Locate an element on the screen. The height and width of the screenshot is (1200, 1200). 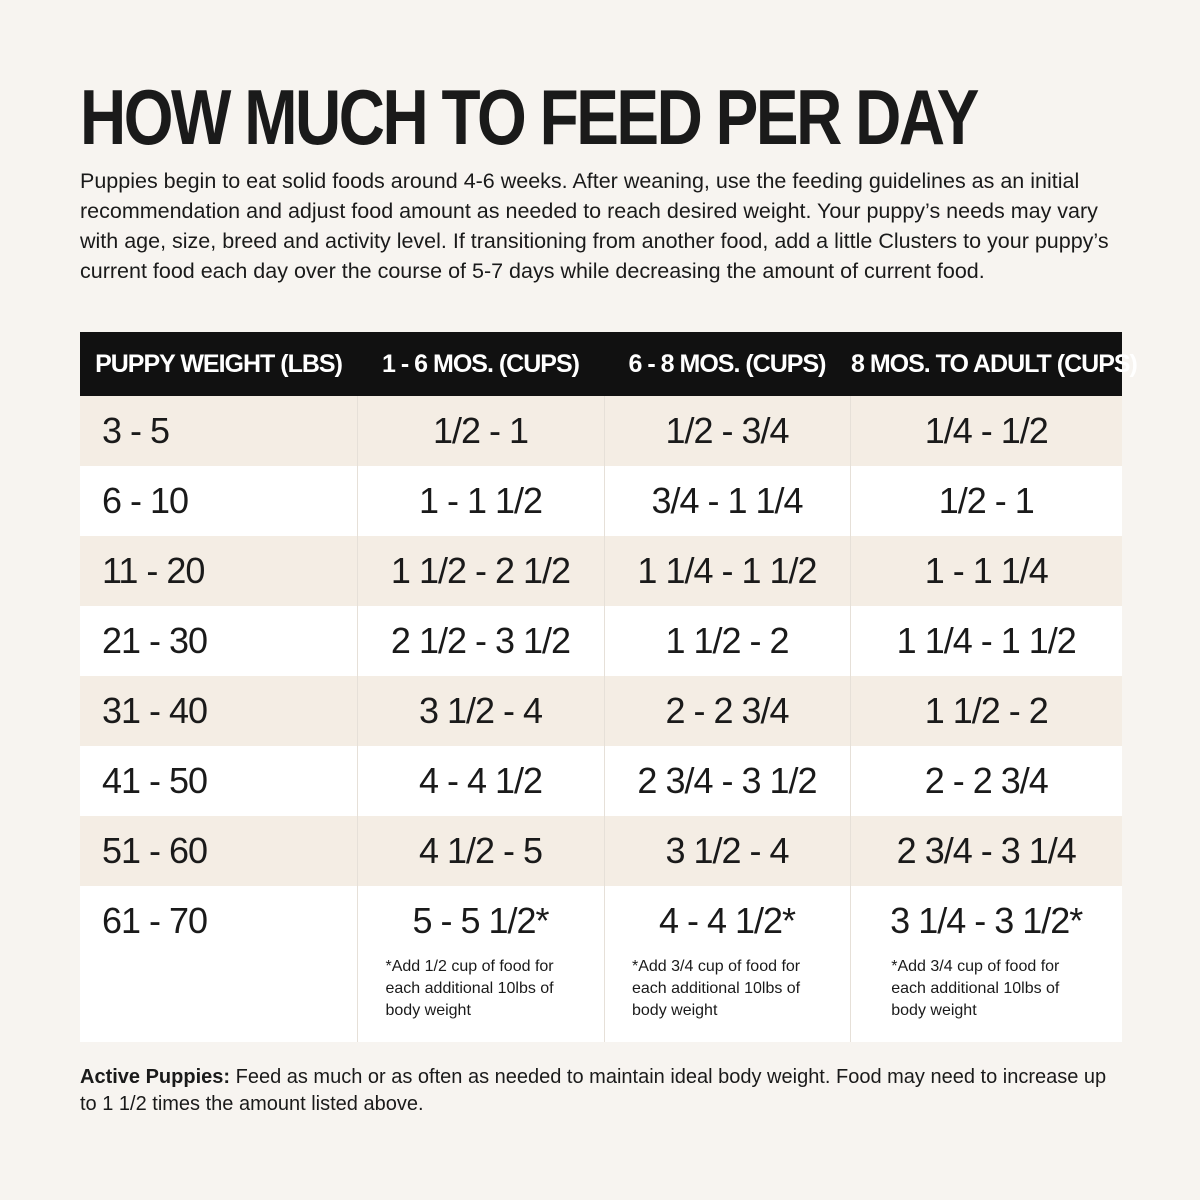
table-row: 6 - 10 1 - 1 1/2 3/4 - 1 1/4 1/2 - 1 is located at coordinates (601, 501).